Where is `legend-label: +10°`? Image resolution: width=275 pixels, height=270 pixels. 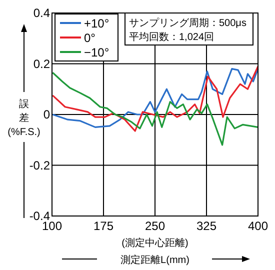 legend-label: +10° is located at coordinates (97, 23).